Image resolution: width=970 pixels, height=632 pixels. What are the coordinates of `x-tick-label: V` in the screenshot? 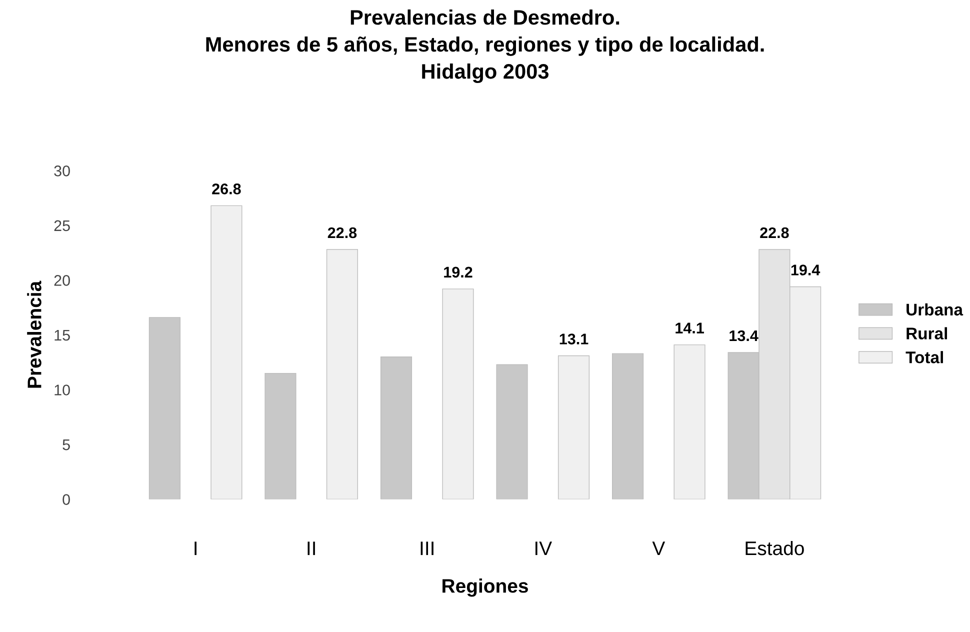 It's located at (659, 549).